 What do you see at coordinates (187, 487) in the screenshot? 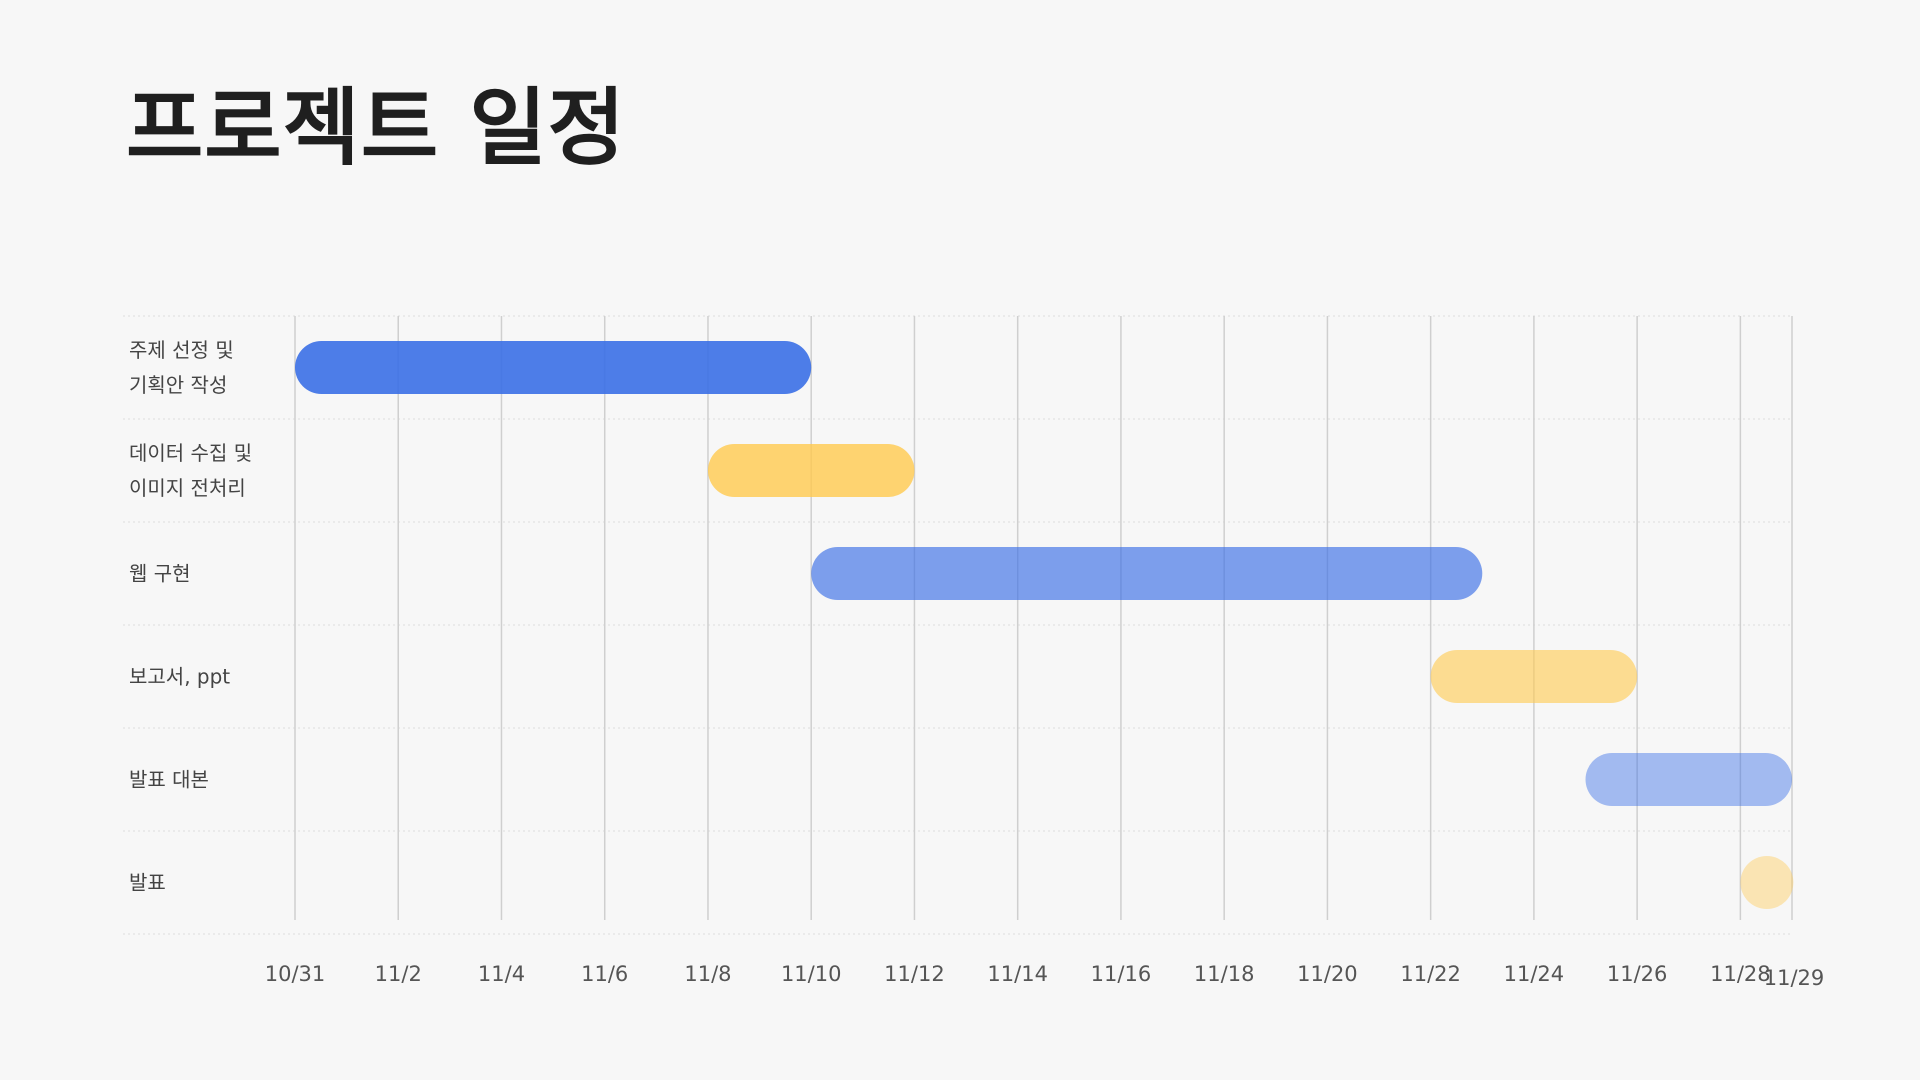
I see `task-label-line: 이미지 전처리` at bounding box center [187, 487].